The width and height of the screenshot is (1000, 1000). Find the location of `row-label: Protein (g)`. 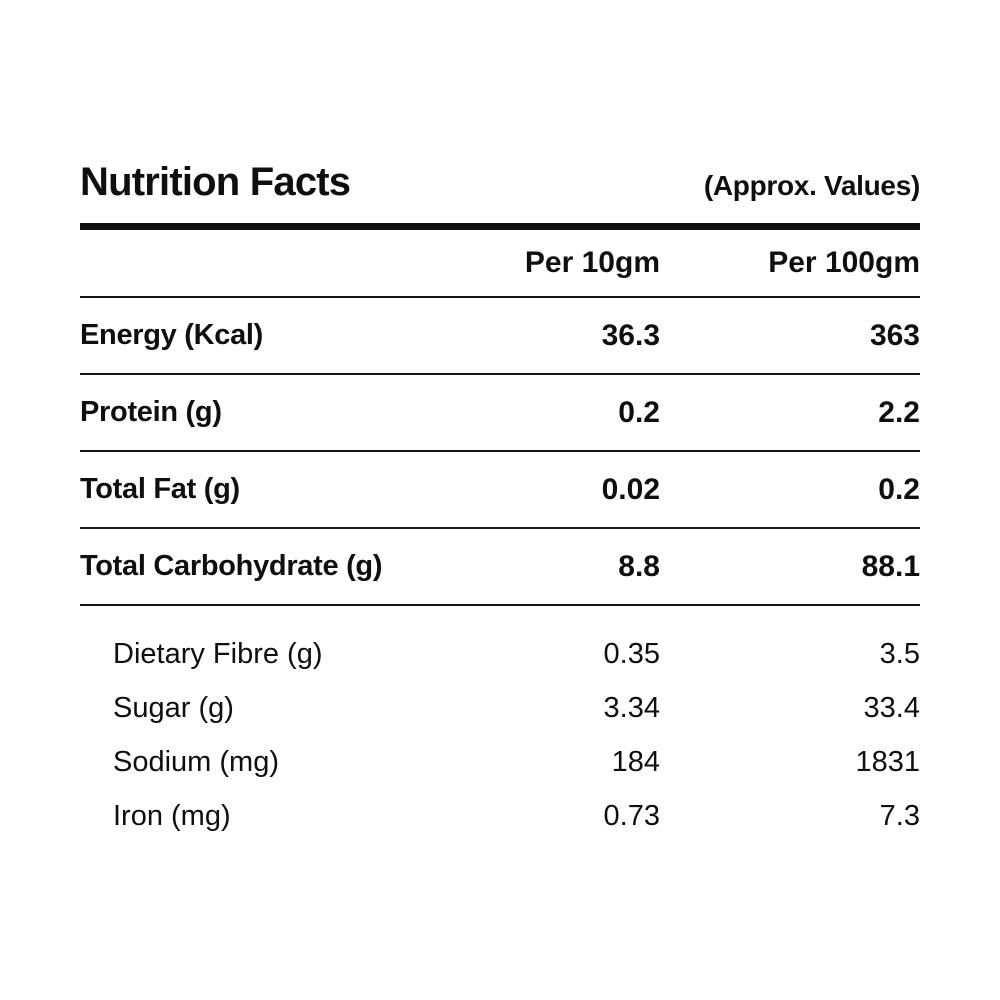

row-label: Protein (g) is located at coordinates (151, 412).